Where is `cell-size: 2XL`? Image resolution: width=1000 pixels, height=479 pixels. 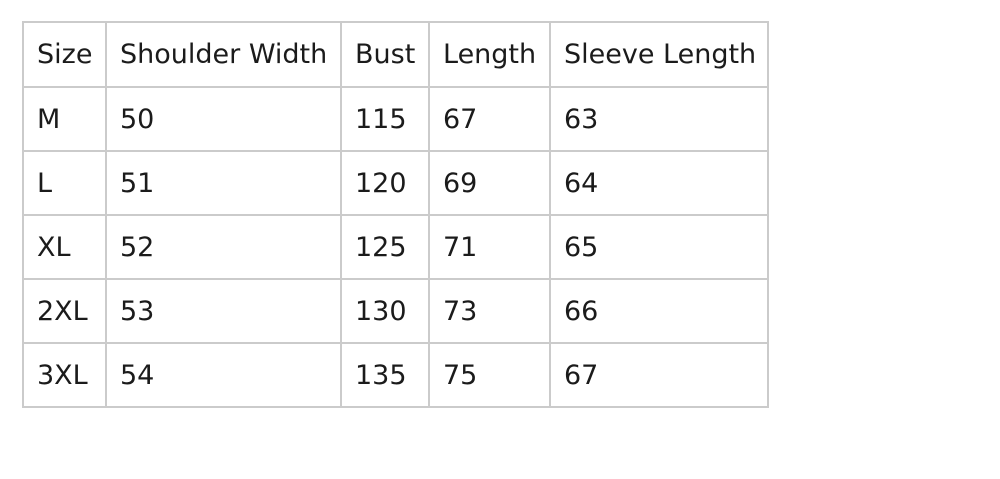
cell-size: 2XL is located at coordinates (64, 311).